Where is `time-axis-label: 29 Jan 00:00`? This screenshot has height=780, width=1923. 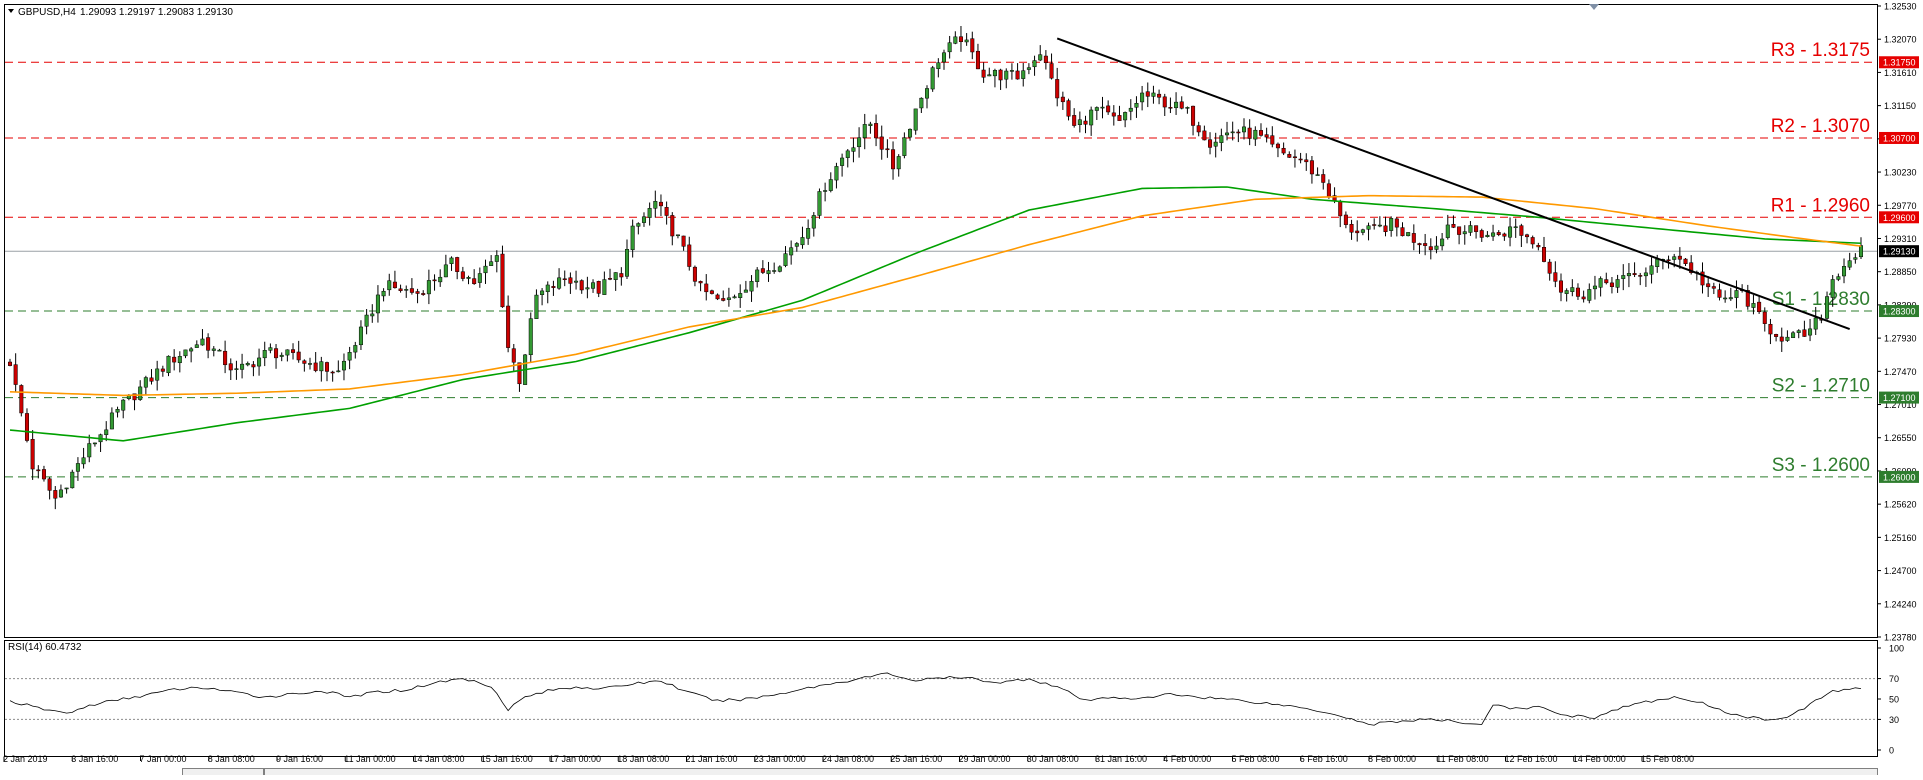 time-axis-label: 29 Jan 00:00 is located at coordinates (985, 759).